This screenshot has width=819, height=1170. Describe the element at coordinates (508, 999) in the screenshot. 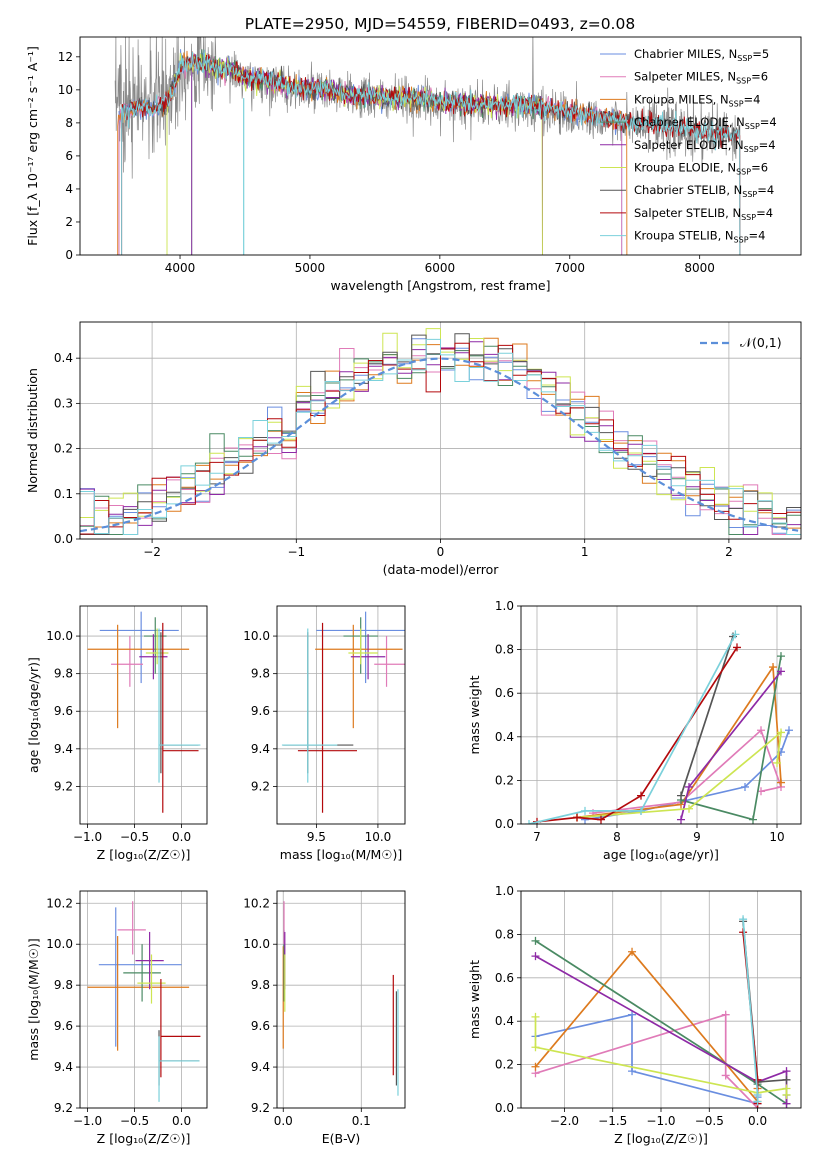

I see `y-axis-weights-vs-Z: 0.0 0.2 0.4 0.6 0.8 1.0` at that location.